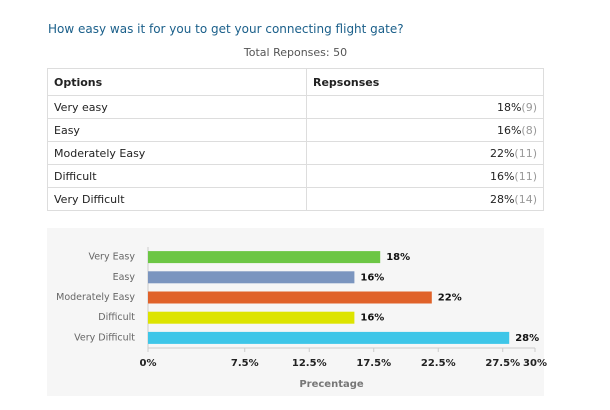  I want to click on y-tick-label: Very Easy, so click(111, 257).